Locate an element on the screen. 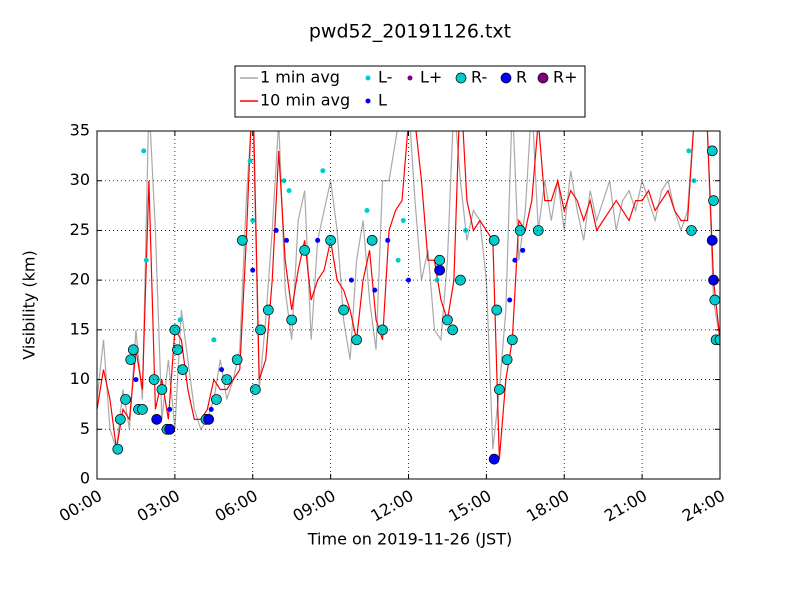  y-tick-label: 15 is located at coordinates (80, 328).